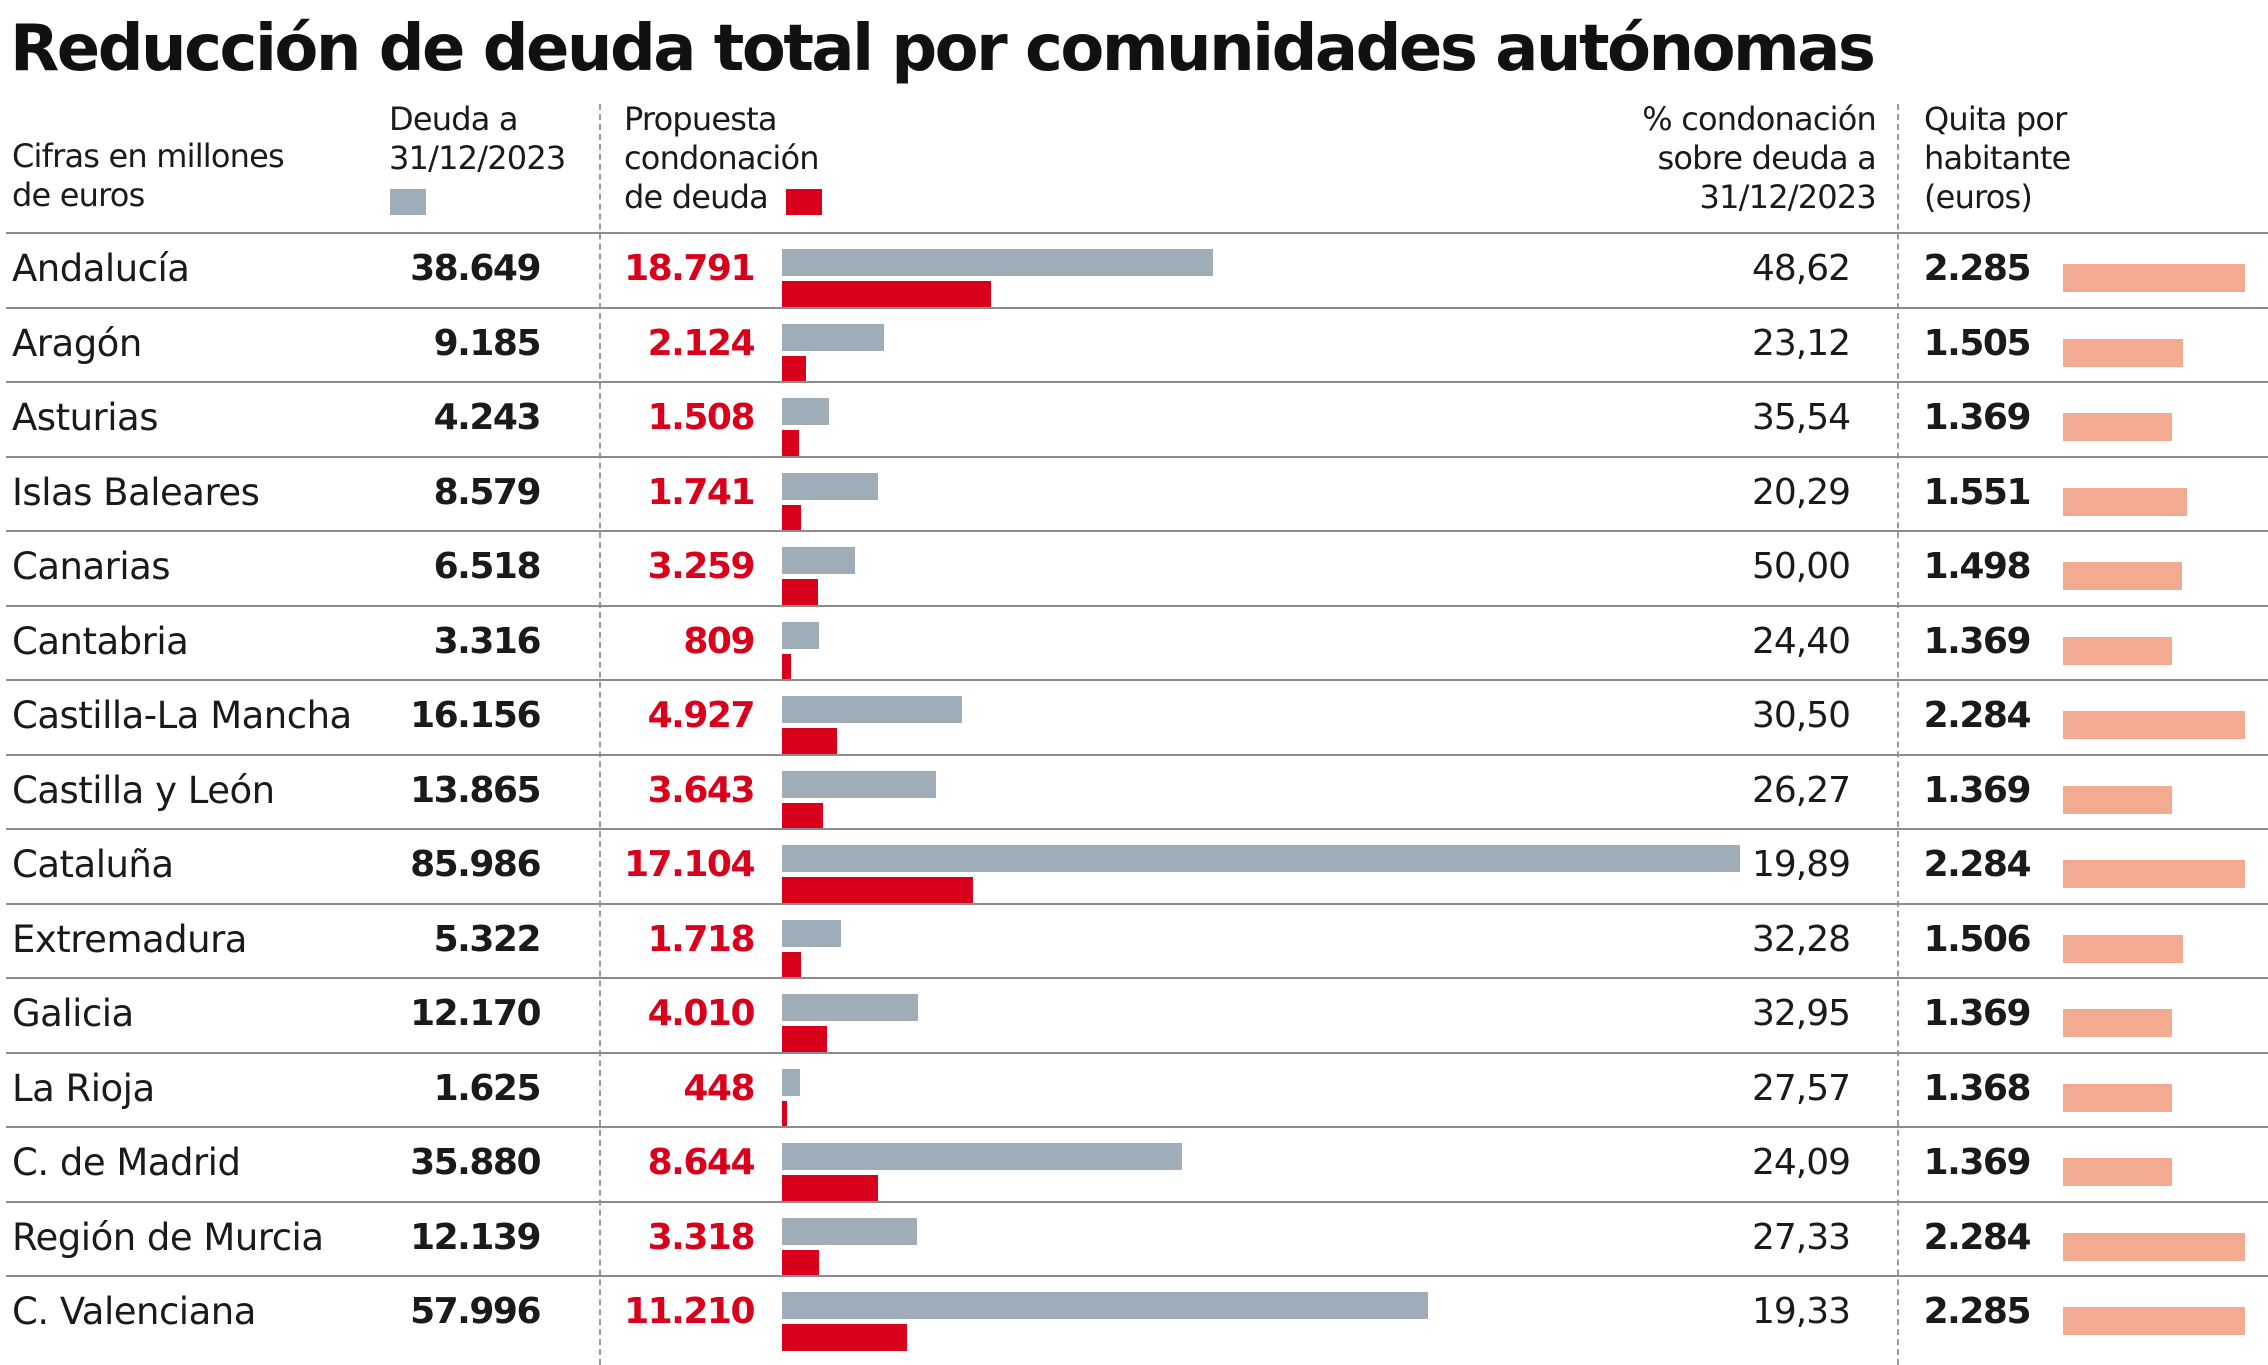 The width and height of the screenshot is (2268, 1365). I want to click on condonacion-value: 1.718, so click(701, 939).